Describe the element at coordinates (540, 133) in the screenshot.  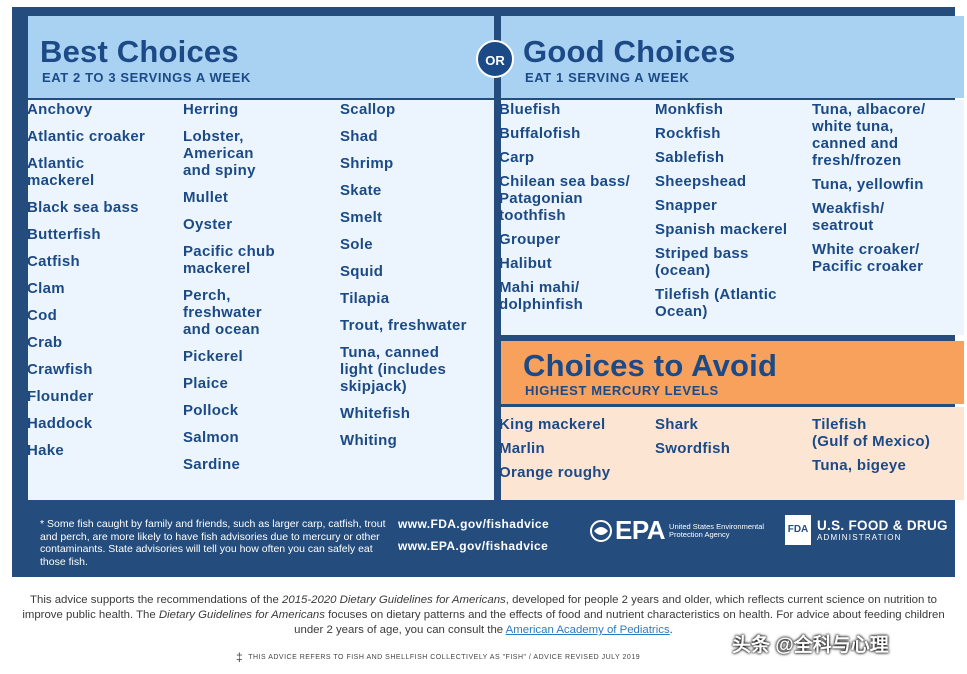
I see `good-fish-item: Buffalofish` at that location.